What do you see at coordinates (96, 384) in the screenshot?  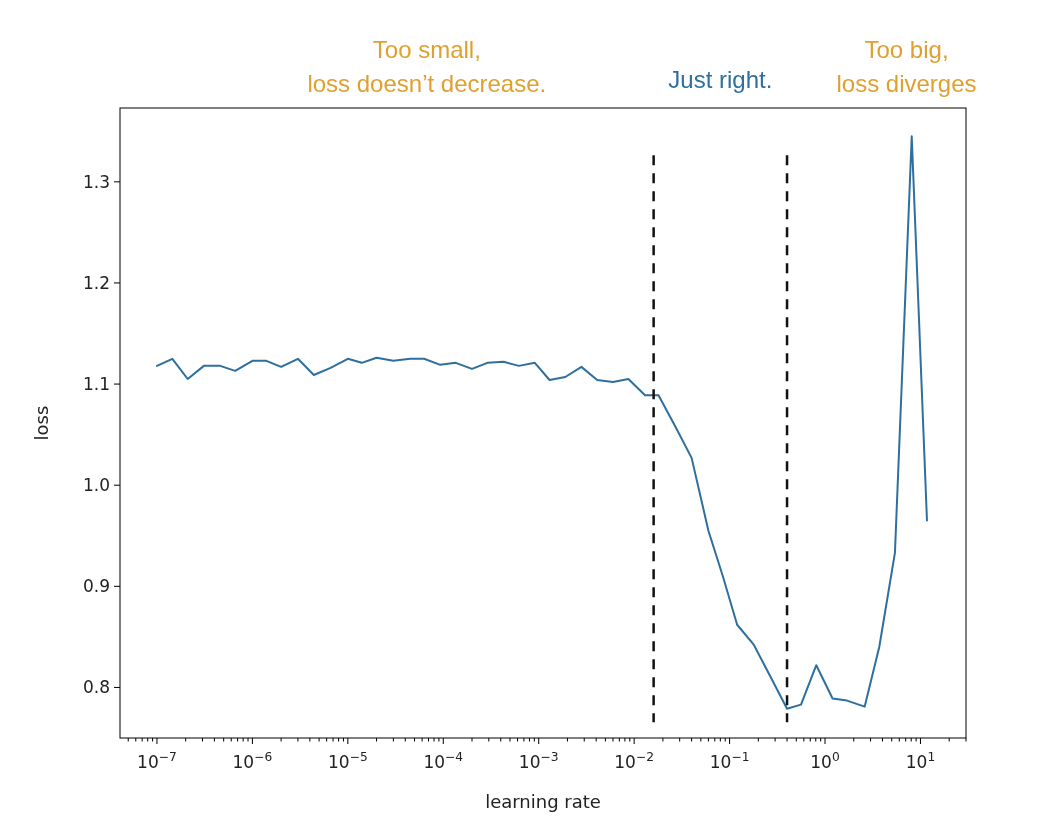 I see `y-tick-label: 1.1` at bounding box center [96, 384].